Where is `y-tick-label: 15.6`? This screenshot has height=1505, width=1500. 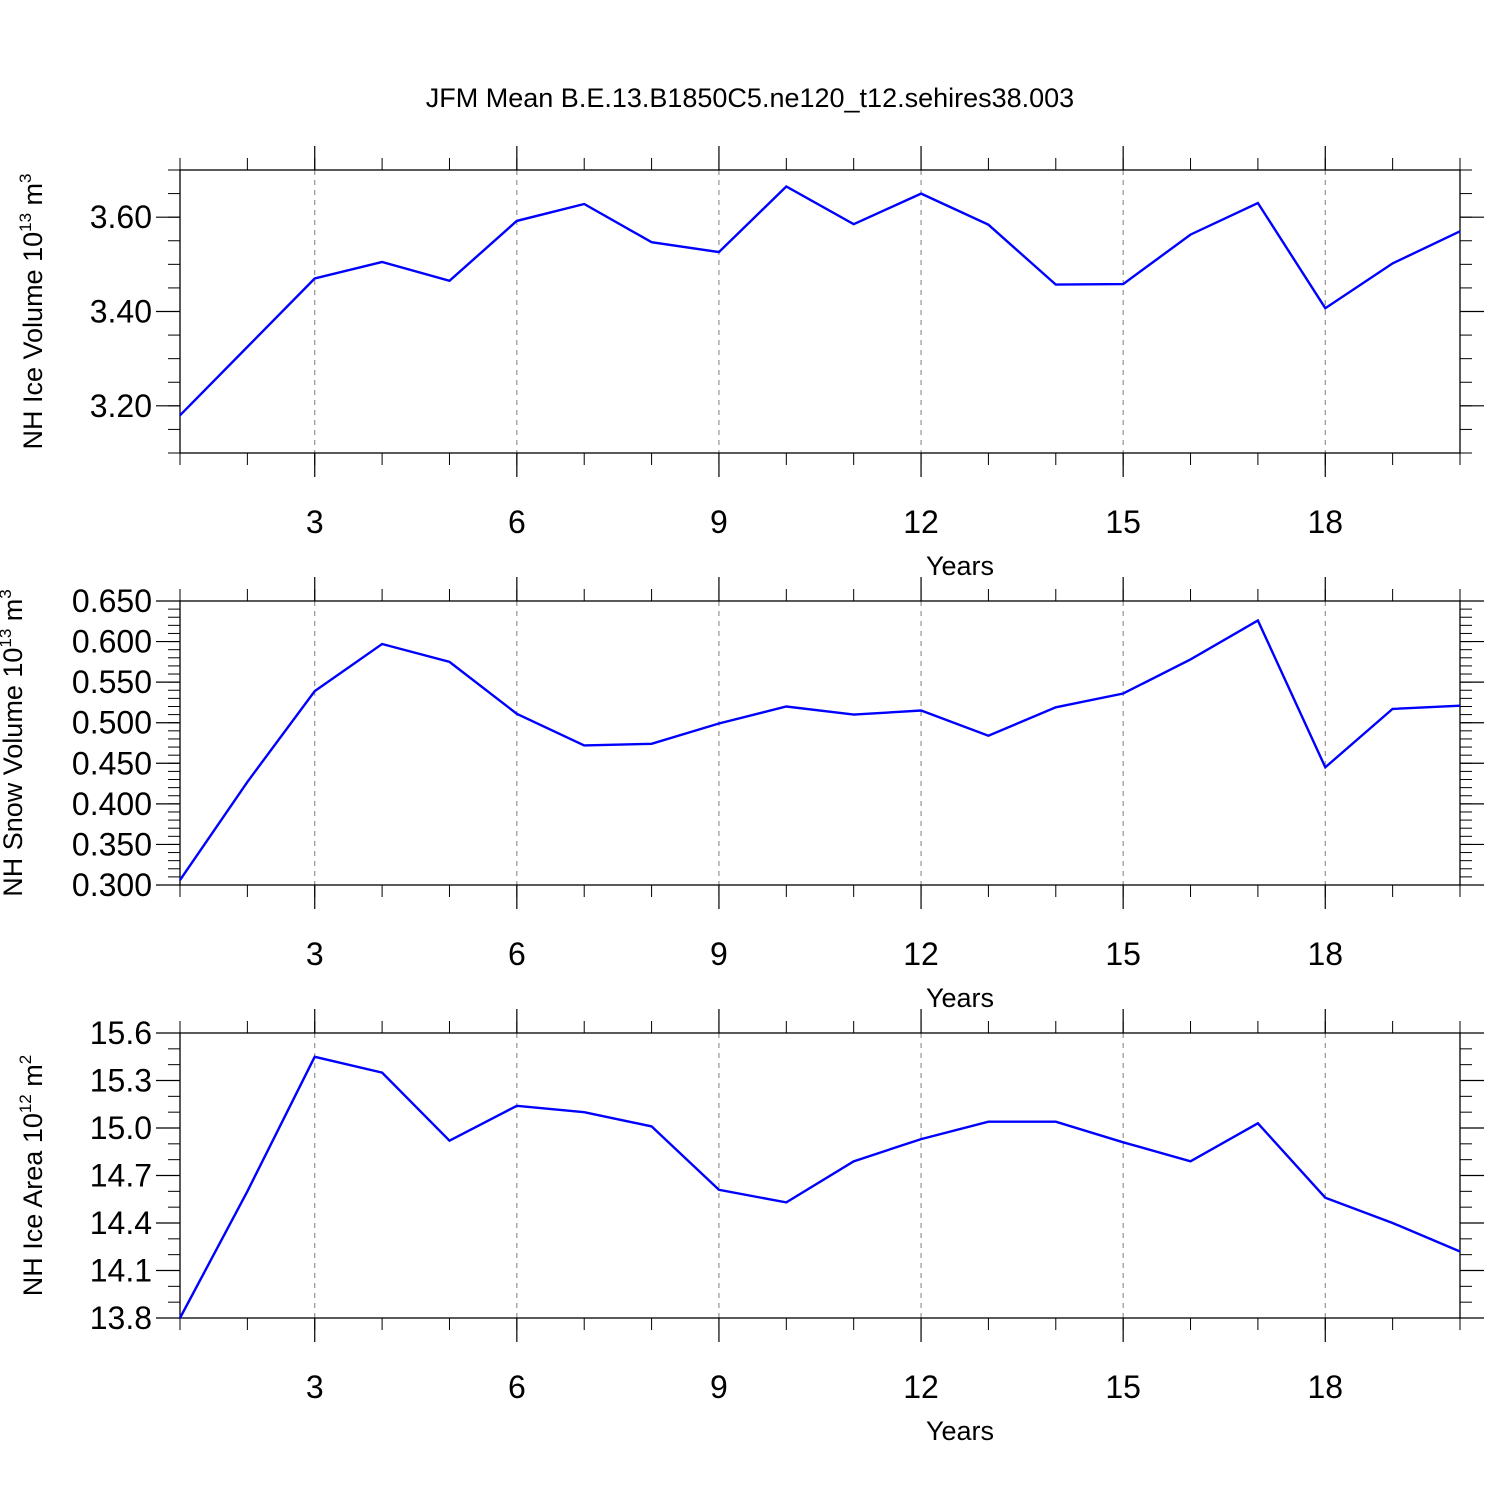
y-tick-label: 15.6 is located at coordinates (121, 1033).